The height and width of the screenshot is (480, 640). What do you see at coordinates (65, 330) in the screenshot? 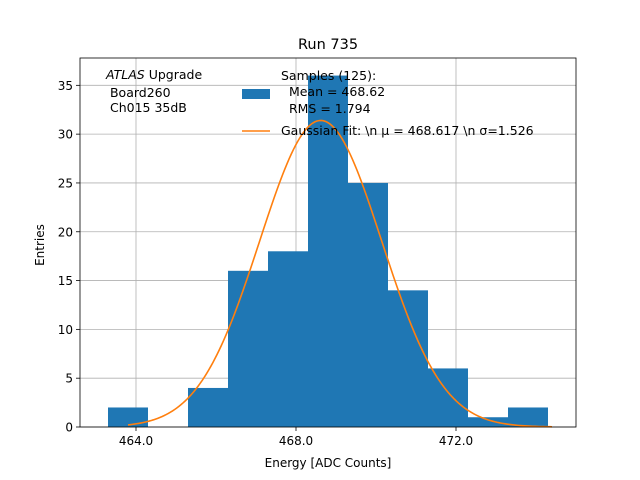
I see `y-tick-label: 10` at bounding box center [65, 330].